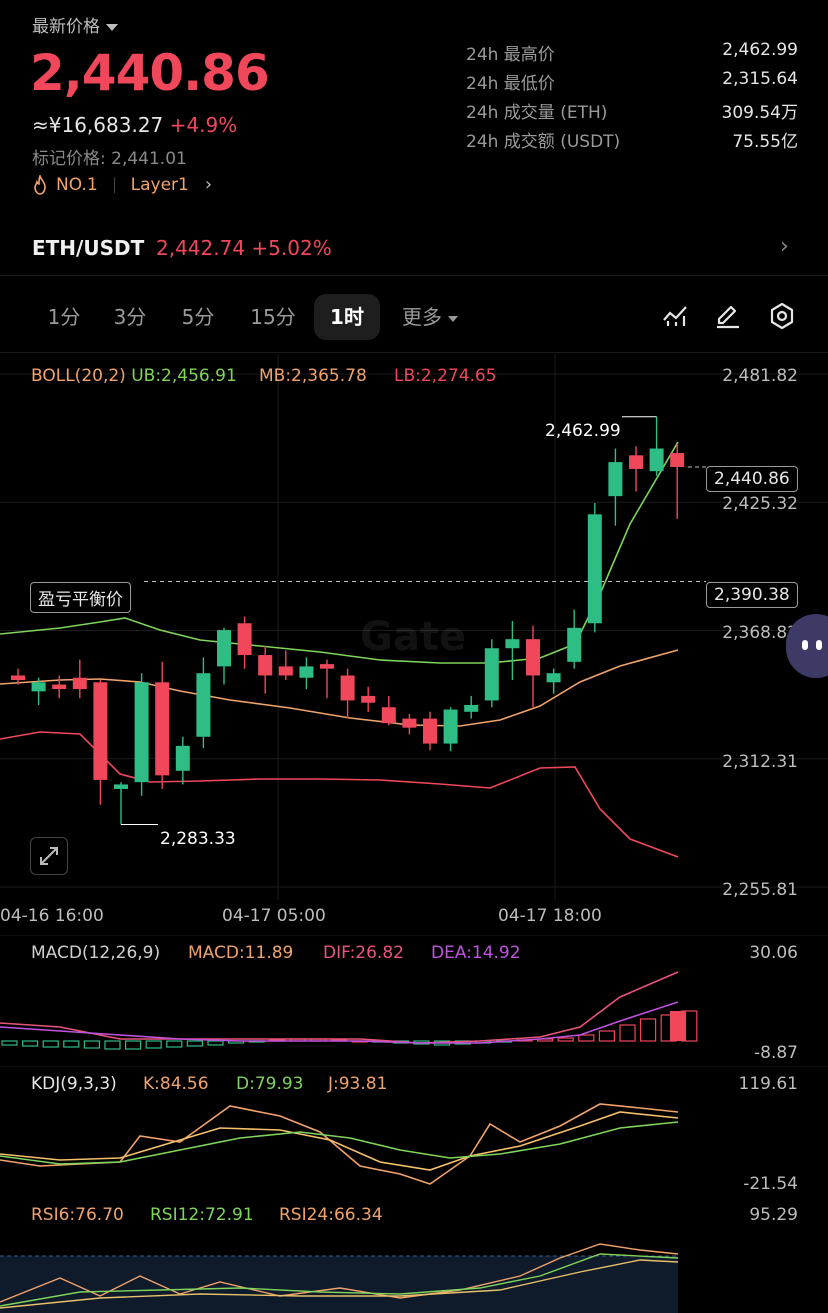 This screenshot has height=1313, width=828. Describe the element at coordinates (339, 552) in the screenshot. I see `boll-upper-band` at that location.